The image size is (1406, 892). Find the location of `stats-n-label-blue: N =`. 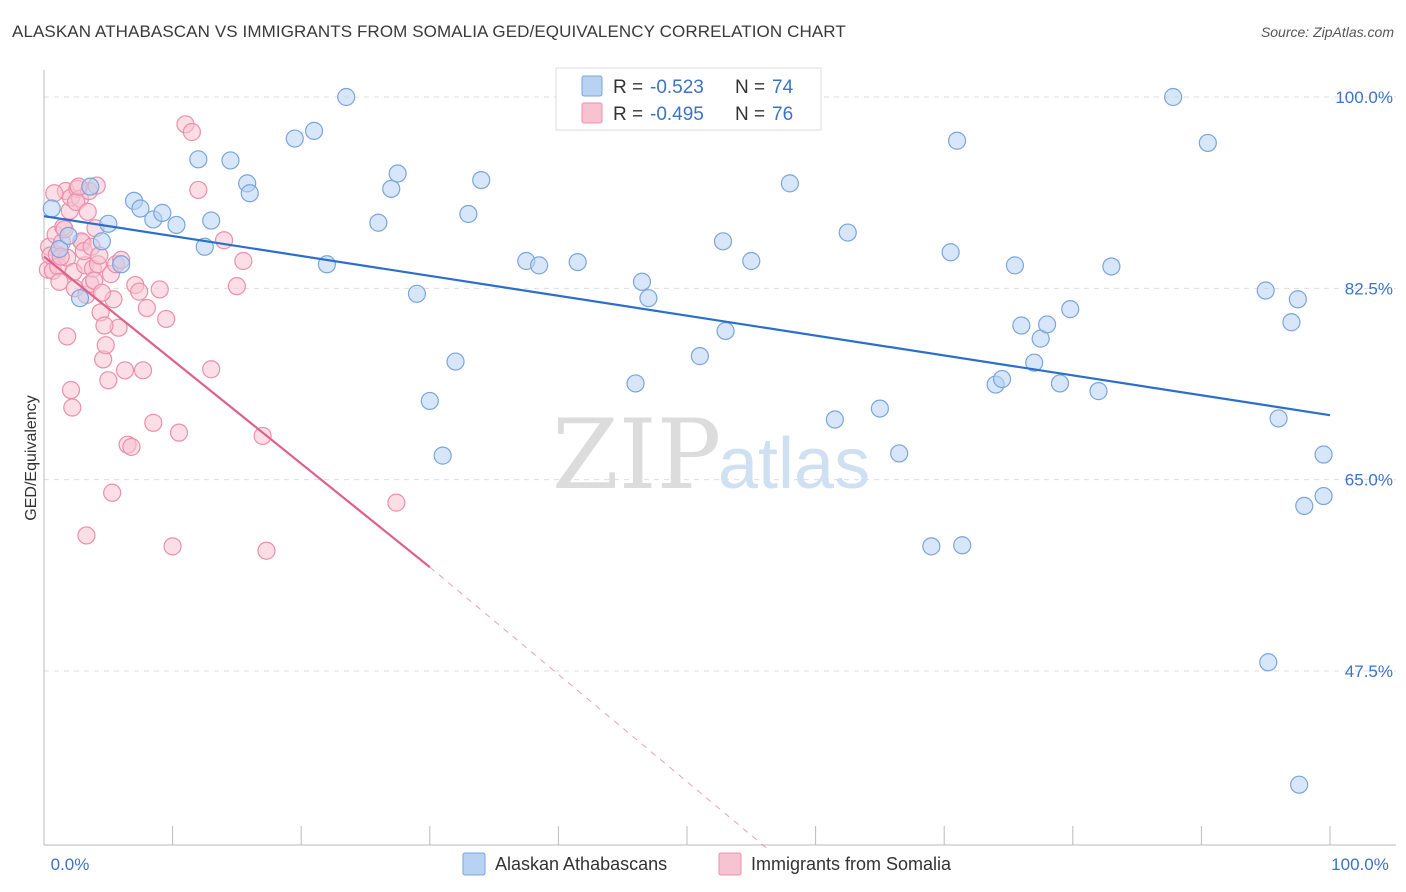

stats-n-label-blue: N = is located at coordinates (750, 87).